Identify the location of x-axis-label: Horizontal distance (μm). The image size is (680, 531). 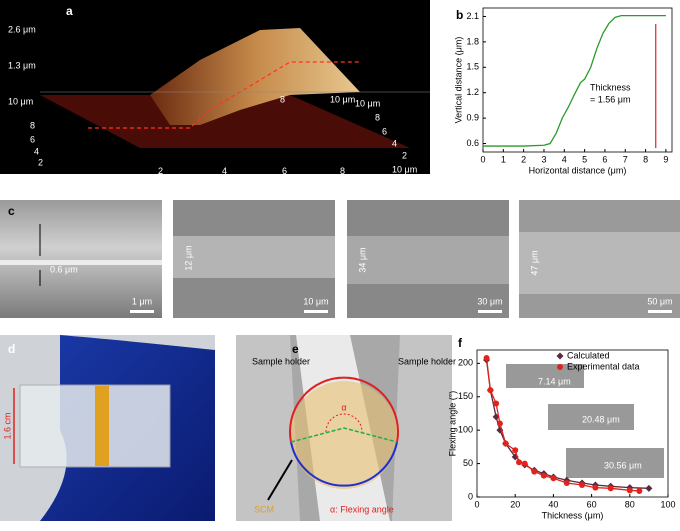
(578, 170).